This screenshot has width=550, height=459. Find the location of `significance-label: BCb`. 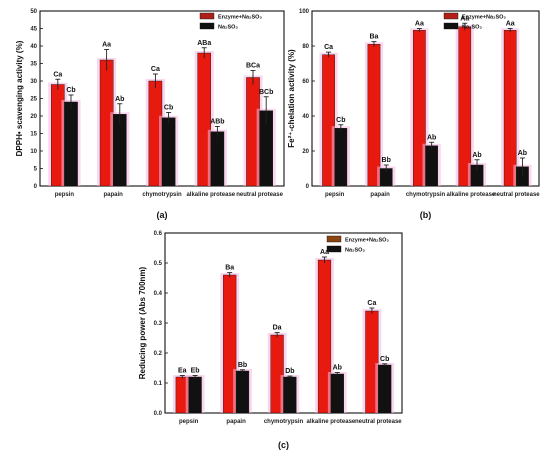

significance-label: BCb is located at coordinates (266, 92).